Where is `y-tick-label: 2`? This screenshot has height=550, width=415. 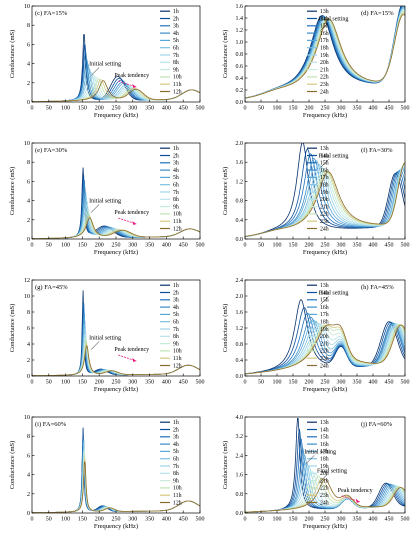 y-tick-label: 2 is located at coordinates (28, 361).